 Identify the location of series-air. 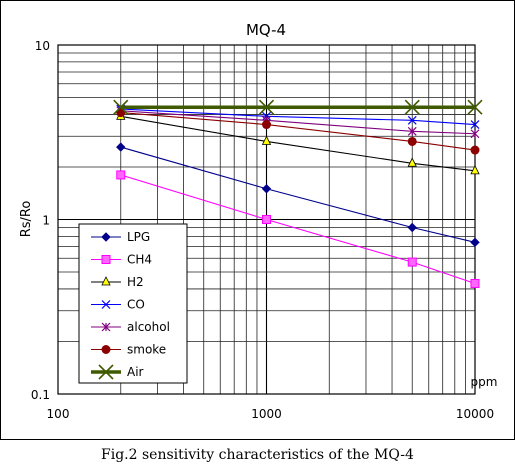
(298, 107).